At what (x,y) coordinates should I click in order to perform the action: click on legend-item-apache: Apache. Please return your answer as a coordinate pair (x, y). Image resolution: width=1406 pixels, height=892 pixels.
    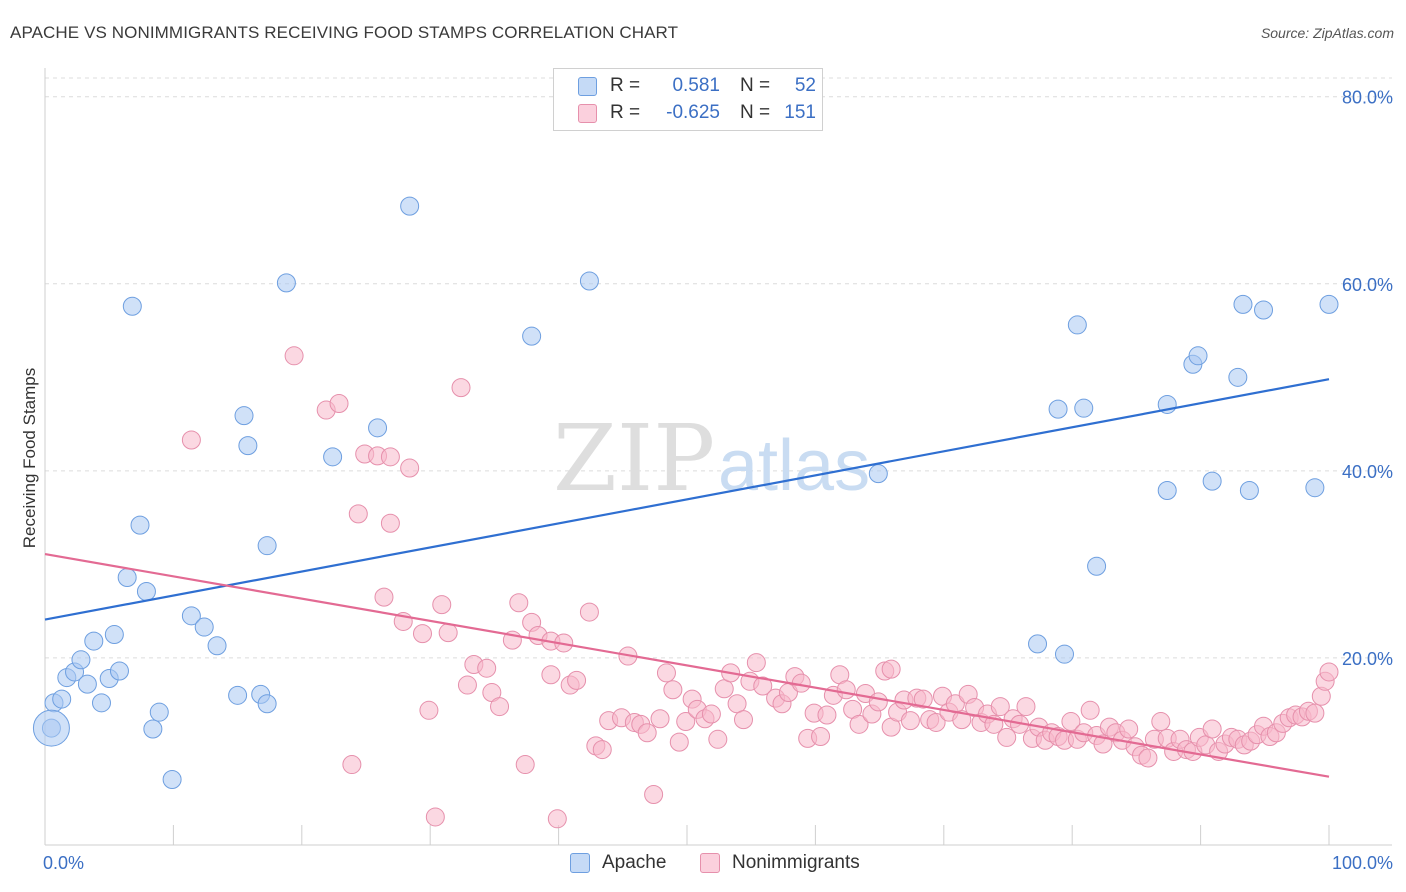
    Looking at the image, I should click on (618, 863).